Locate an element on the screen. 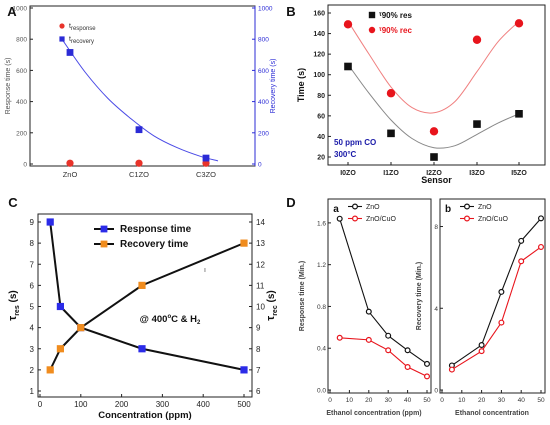  panel-d-a-xtick-label: 50 is located at coordinates (427, 400).